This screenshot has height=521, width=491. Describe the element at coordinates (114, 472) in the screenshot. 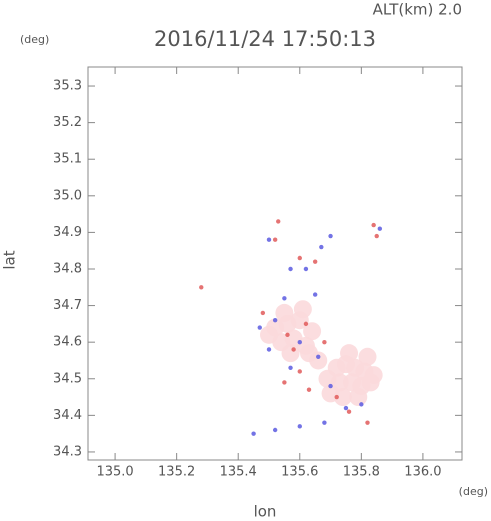

I see `x-tick-label: 135.0` at that location.